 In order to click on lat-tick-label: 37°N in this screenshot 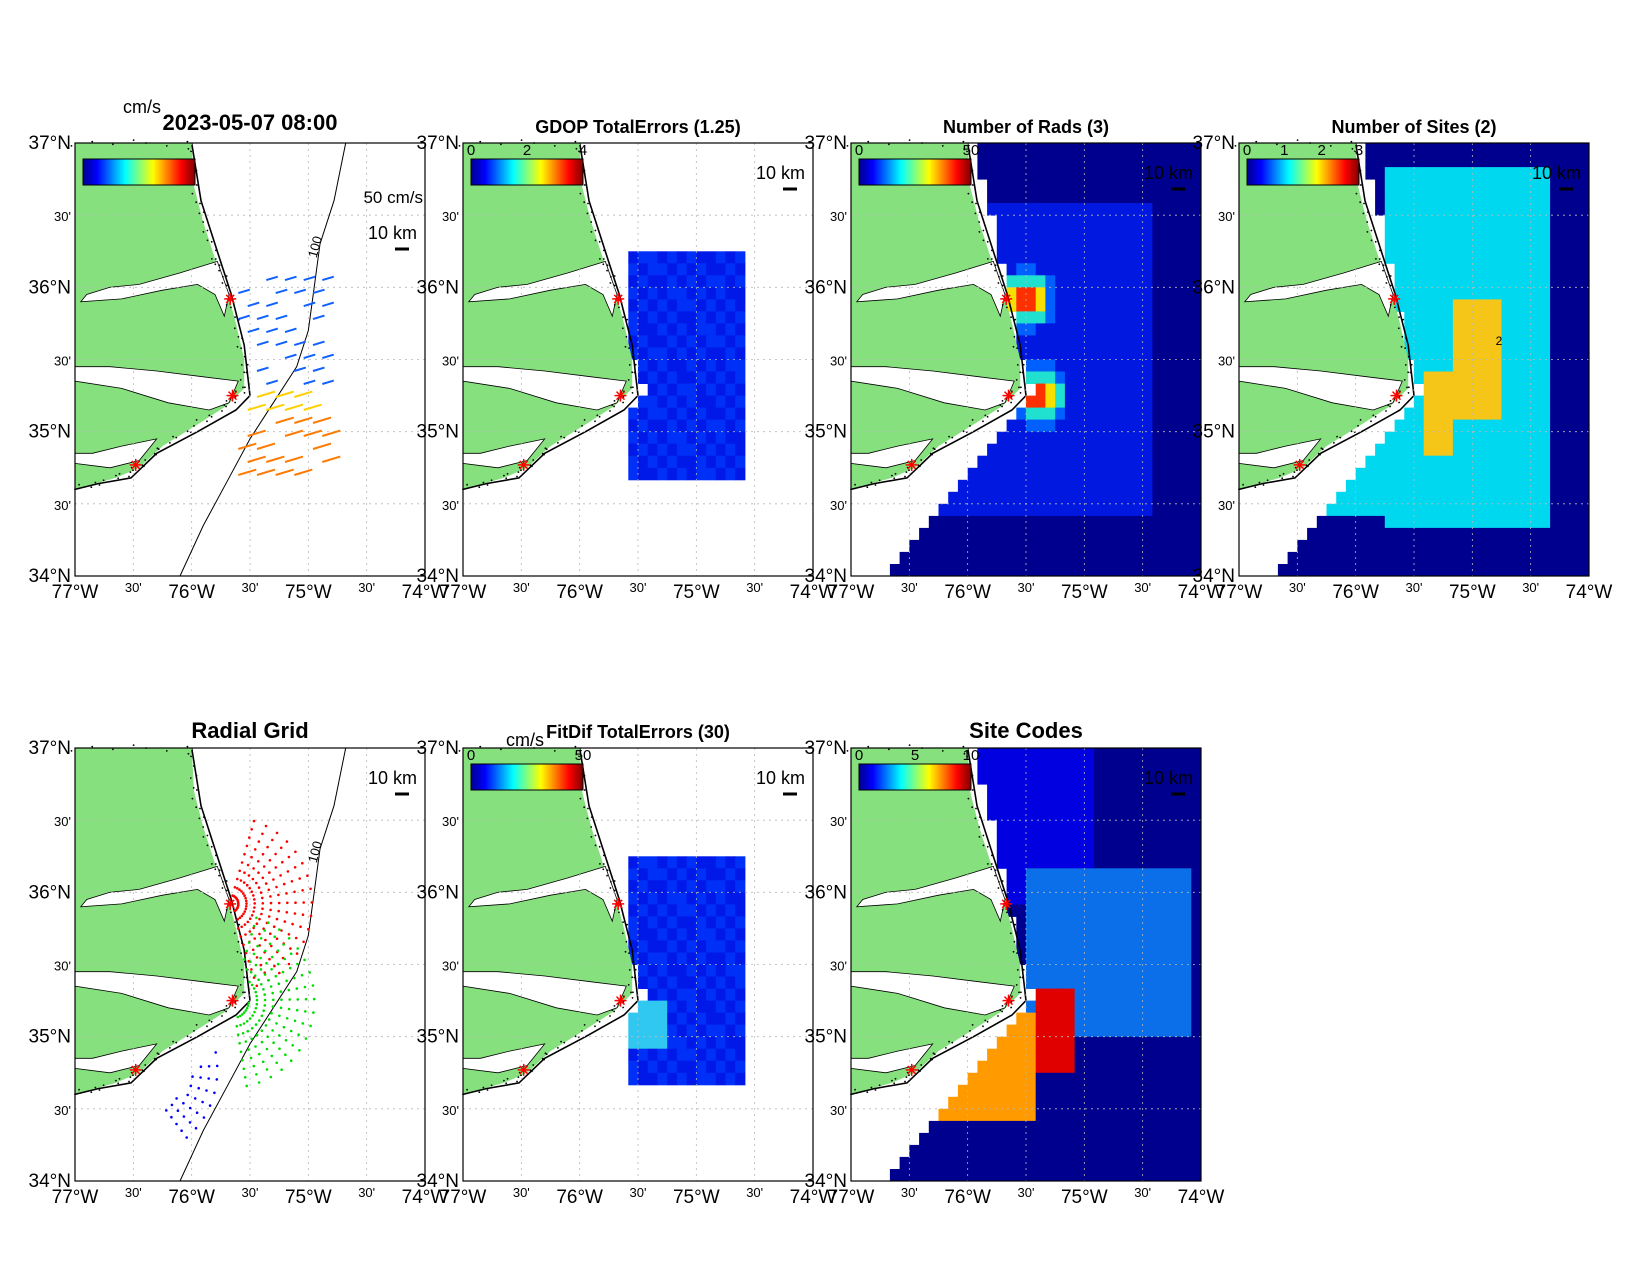, I will do `click(1214, 143)`.